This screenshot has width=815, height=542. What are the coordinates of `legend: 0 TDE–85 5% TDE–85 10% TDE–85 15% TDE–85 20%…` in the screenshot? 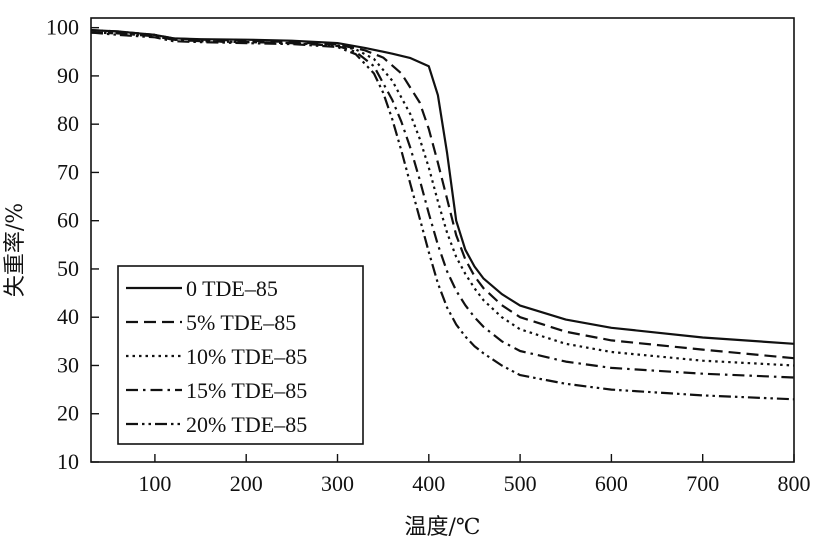 It's located at (240, 355).